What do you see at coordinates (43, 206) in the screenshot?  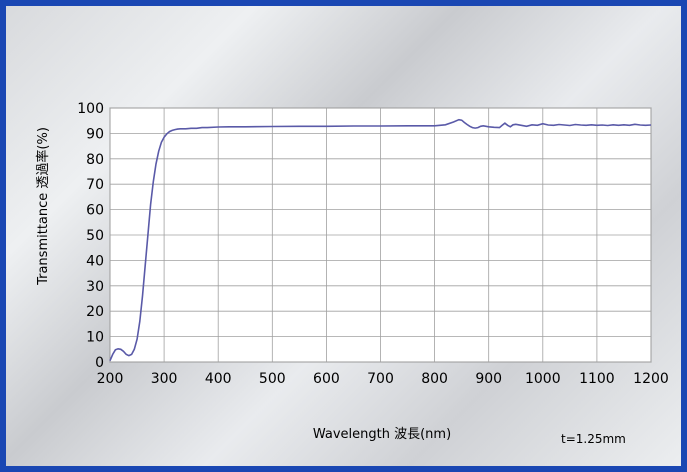 I see `y-axis-title: Transmittance 透過率(%)` at bounding box center [43, 206].